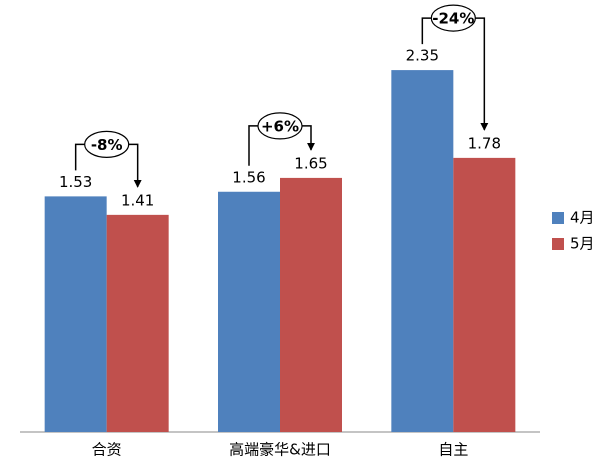 This screenshot has width=600, height=475. I want to click on x-tick-label: 高端豪华&进口, so click(280, 450).